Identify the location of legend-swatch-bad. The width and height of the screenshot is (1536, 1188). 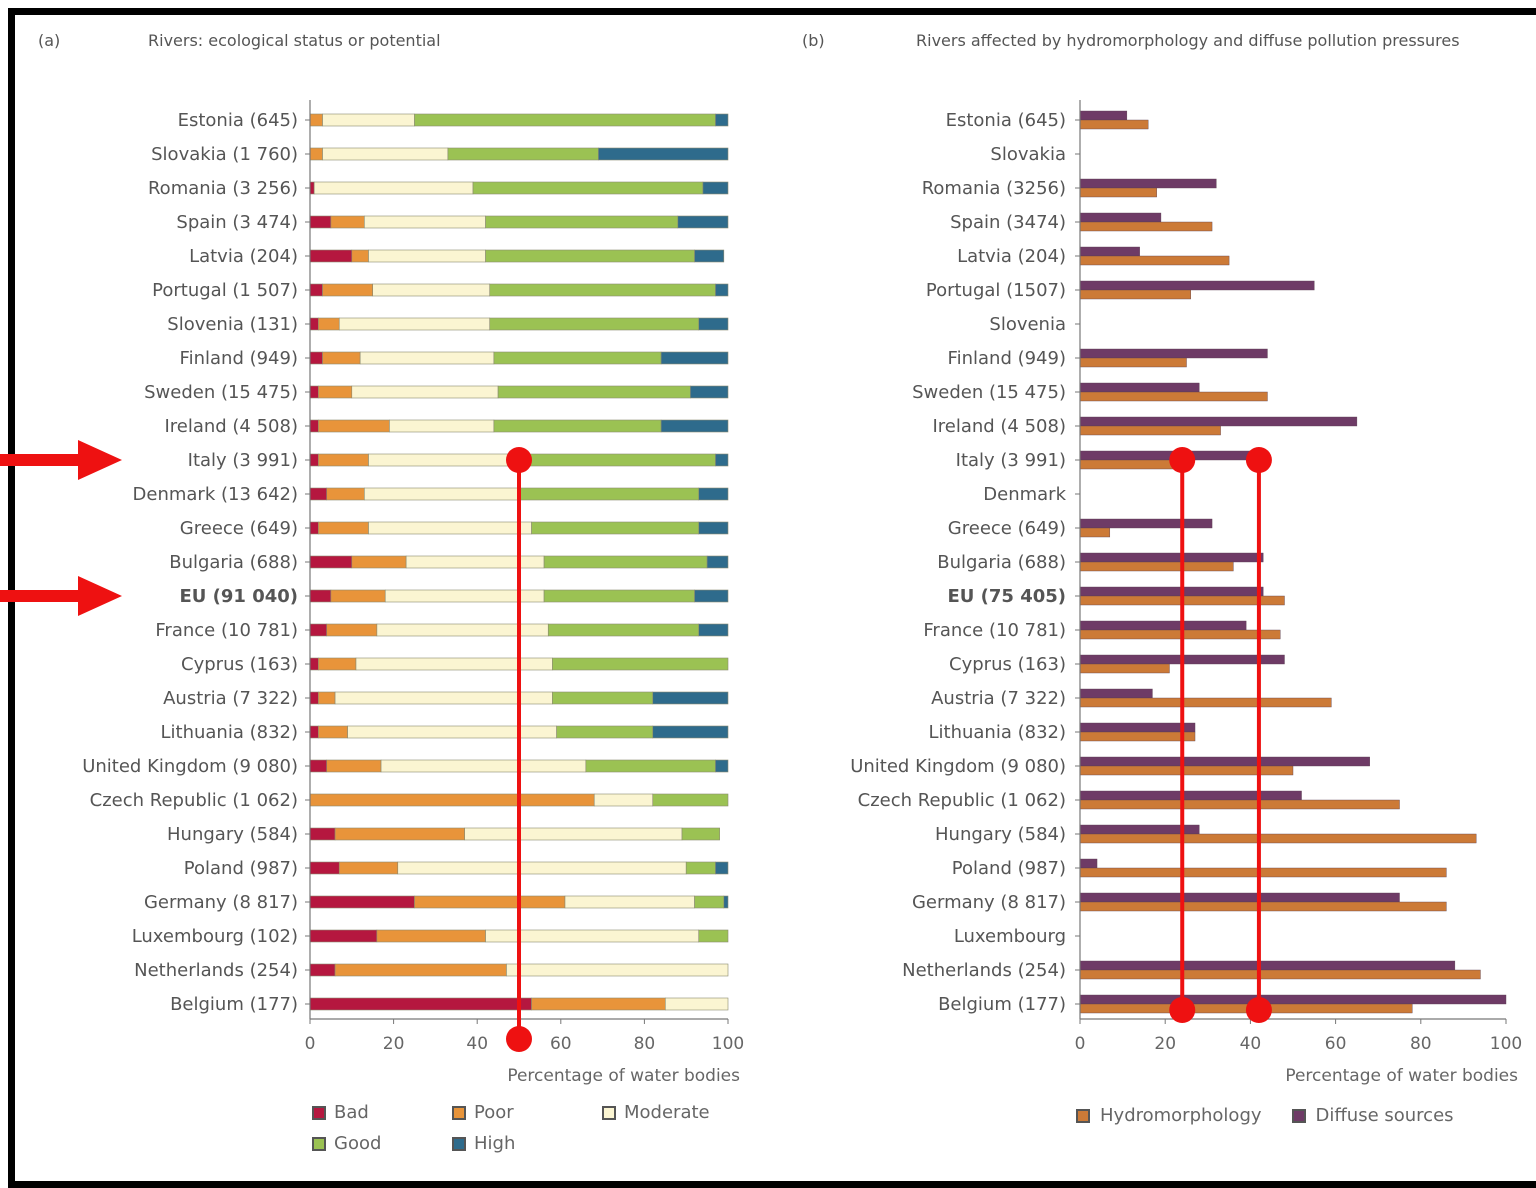
(319, 1112).